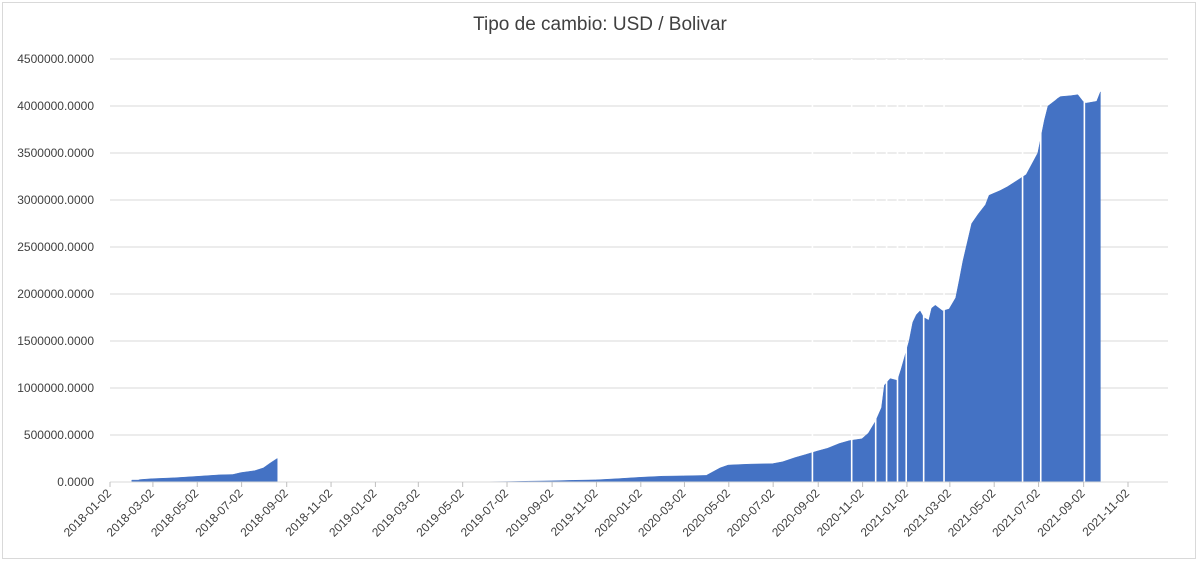 This screenshot has height=563, width=1200. I want to click on y-tick-label: 3000000.0000, so click(55, 200).